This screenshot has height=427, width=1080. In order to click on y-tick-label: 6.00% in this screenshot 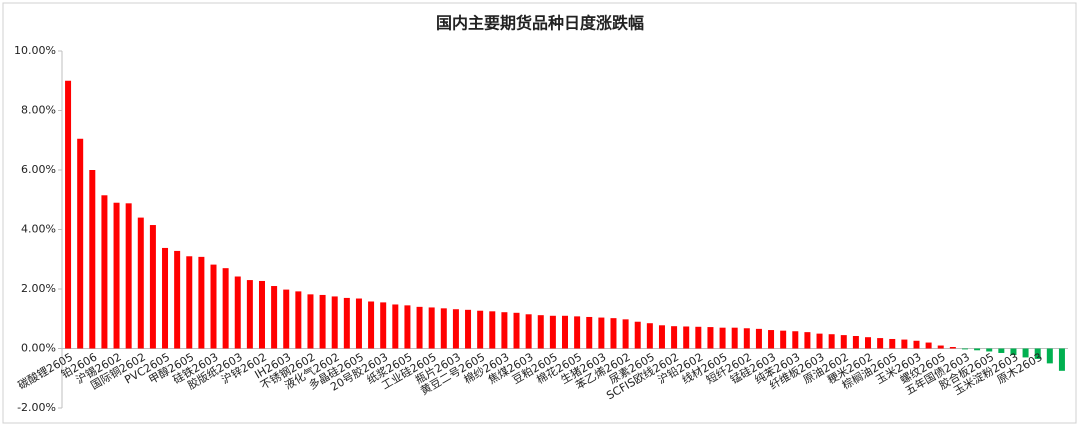, I will do `click(38, 169)`.